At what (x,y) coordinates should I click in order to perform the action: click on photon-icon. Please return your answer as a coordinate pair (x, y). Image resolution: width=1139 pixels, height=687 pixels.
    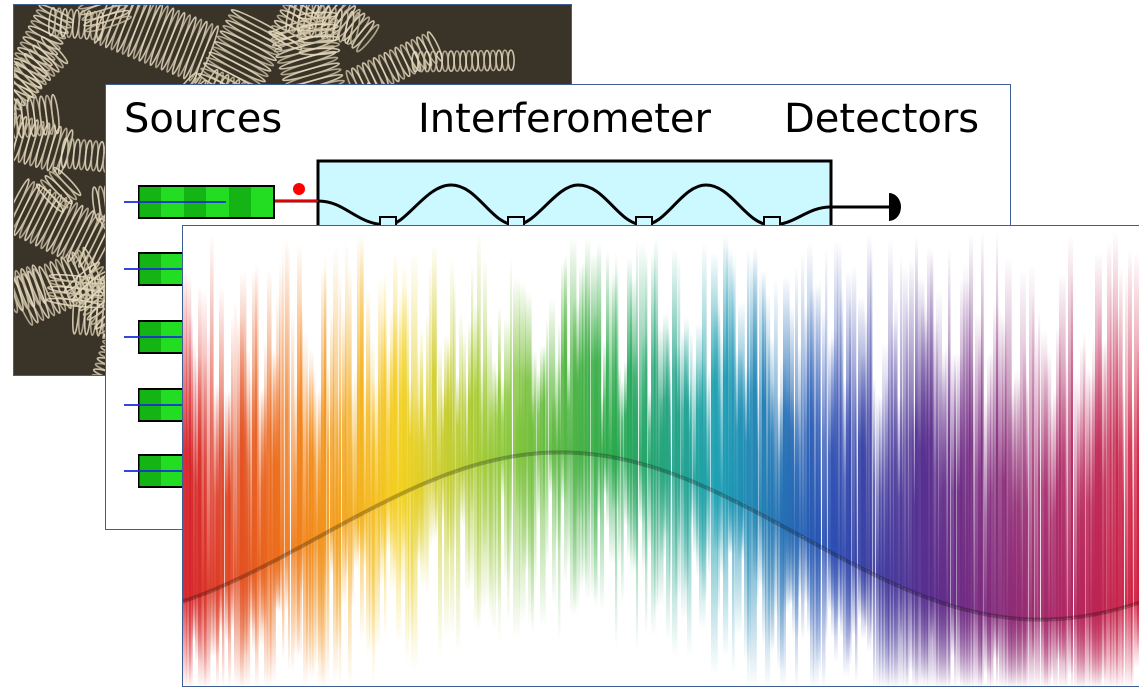
    Looking at the image, I should click on (299, 189).